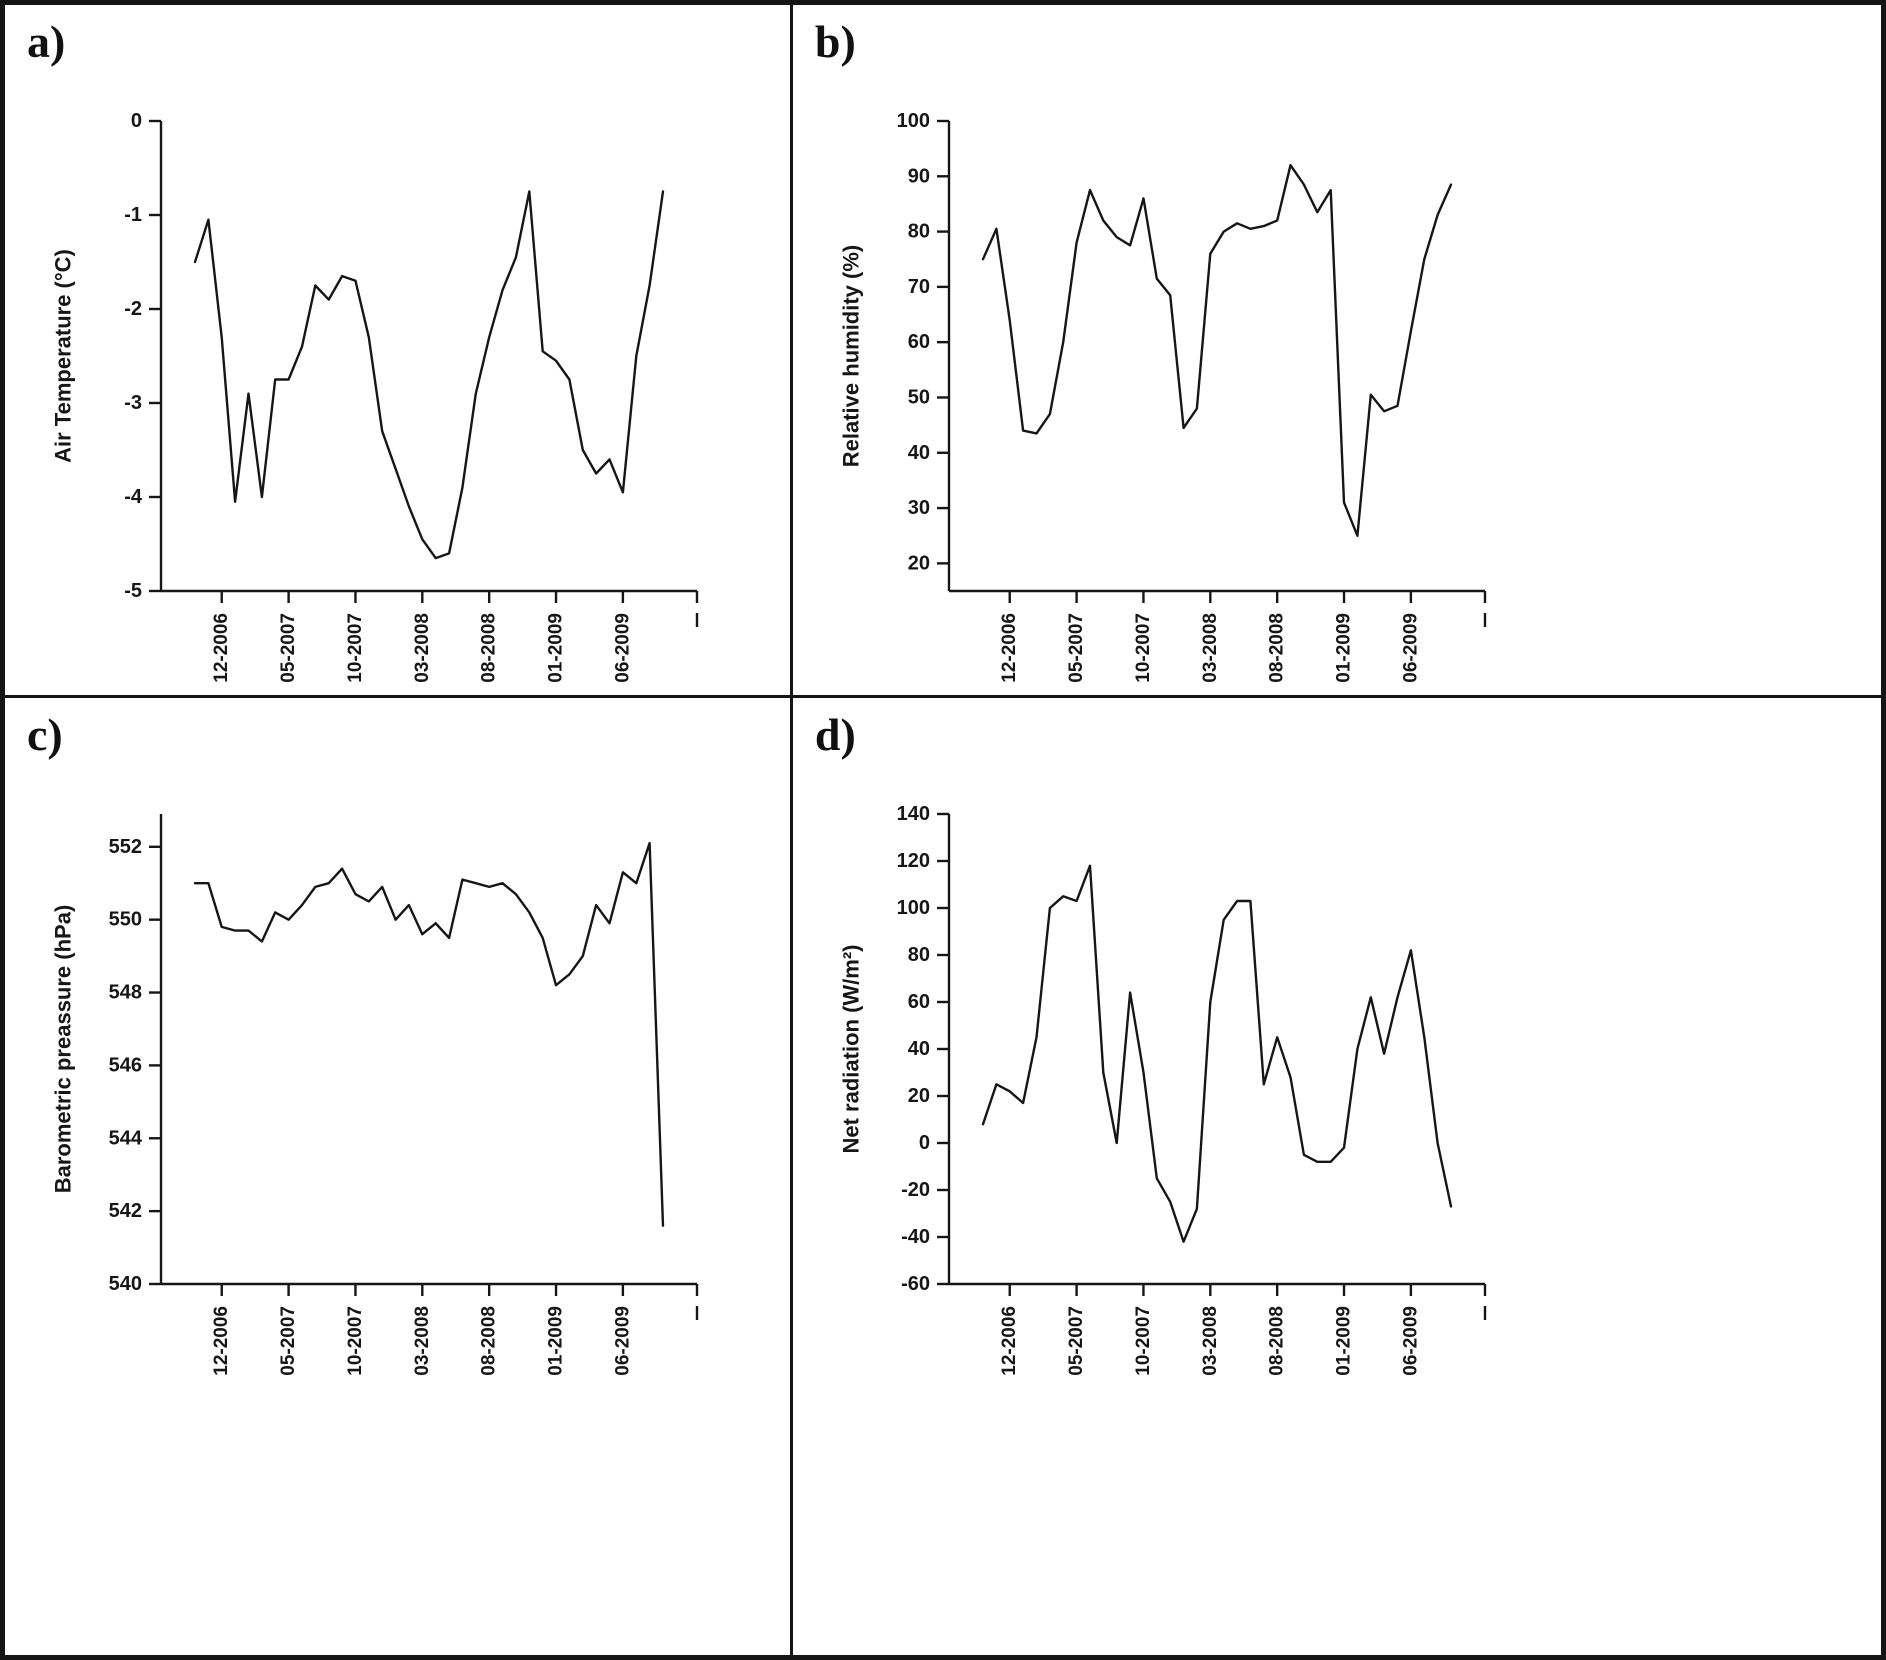 This screenshot has height=1660, width=1886. Describe the element at coordinates (919, 508) in the screenshot. I see `y-tick-label: 30` at that location.